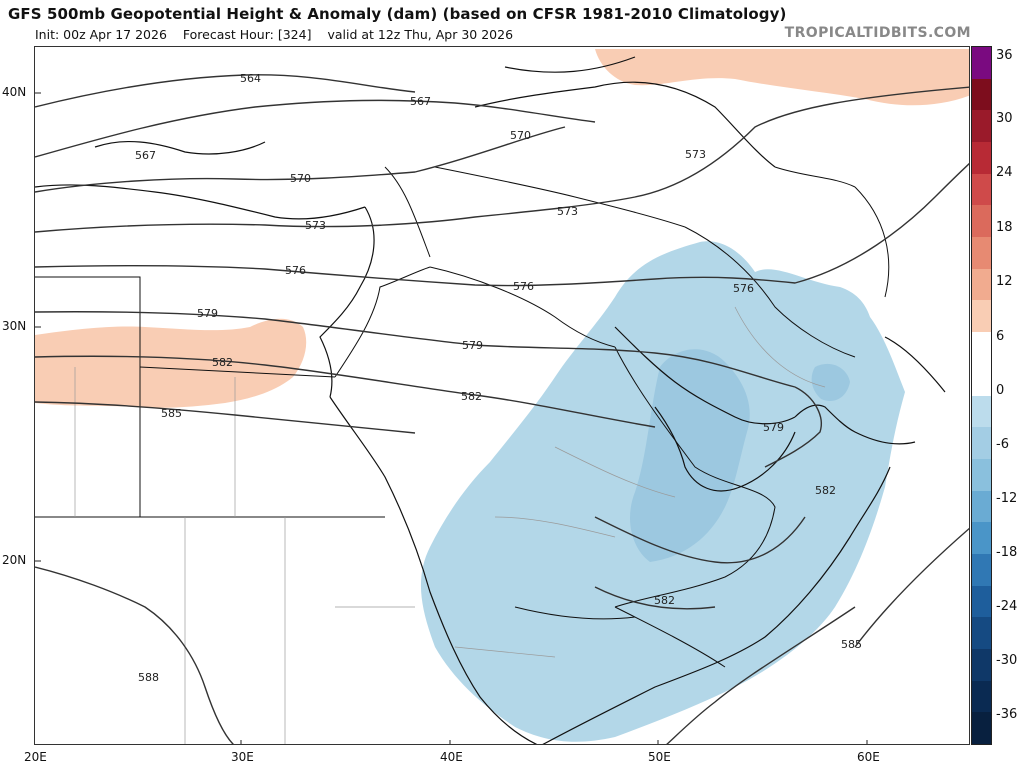  I want to click on lat-label-20n: 20N, so click(14, 560).